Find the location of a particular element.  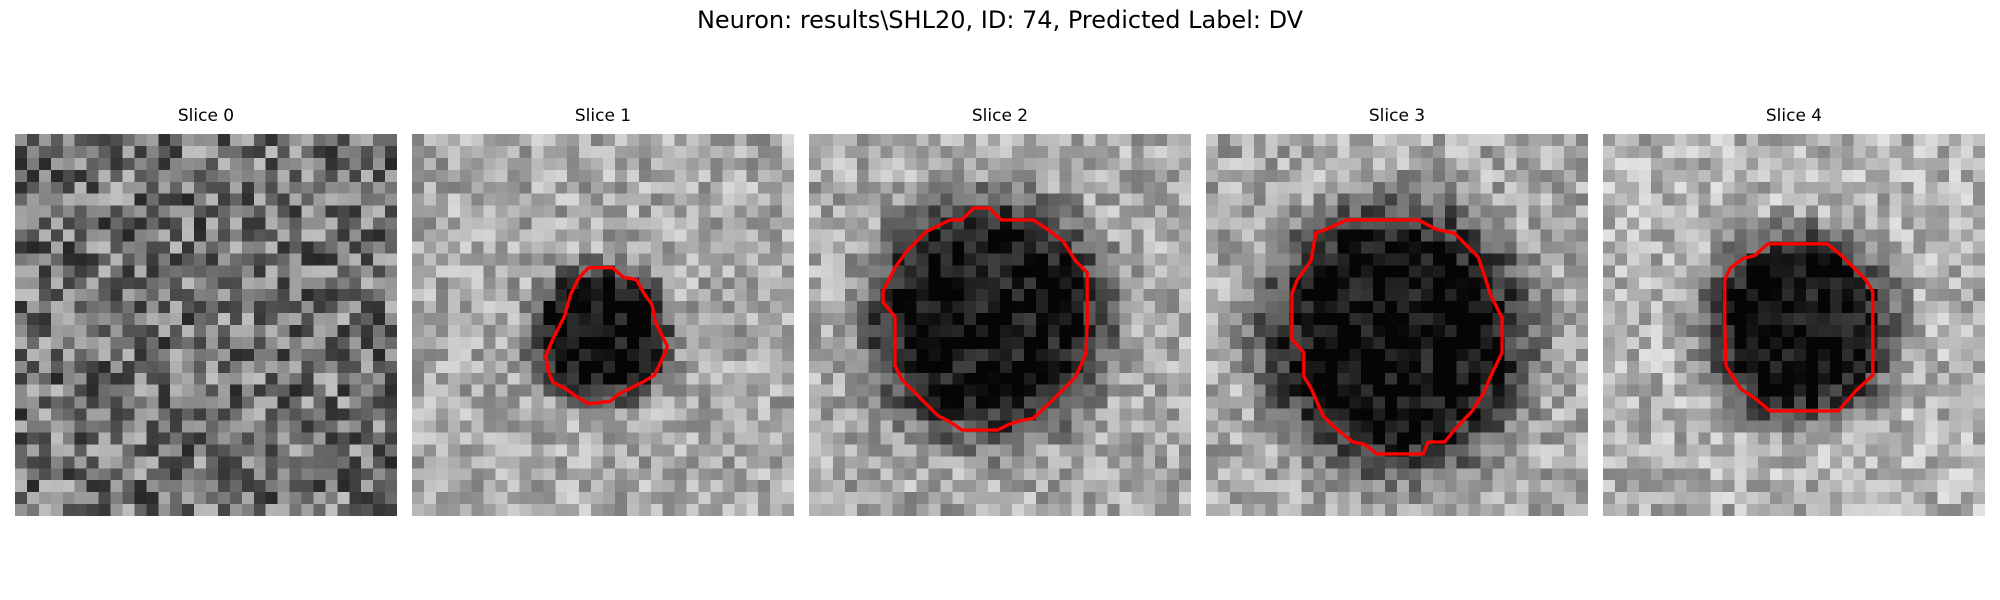

slice-title-2: Slice 2 is located at coordinates (1000, 116).